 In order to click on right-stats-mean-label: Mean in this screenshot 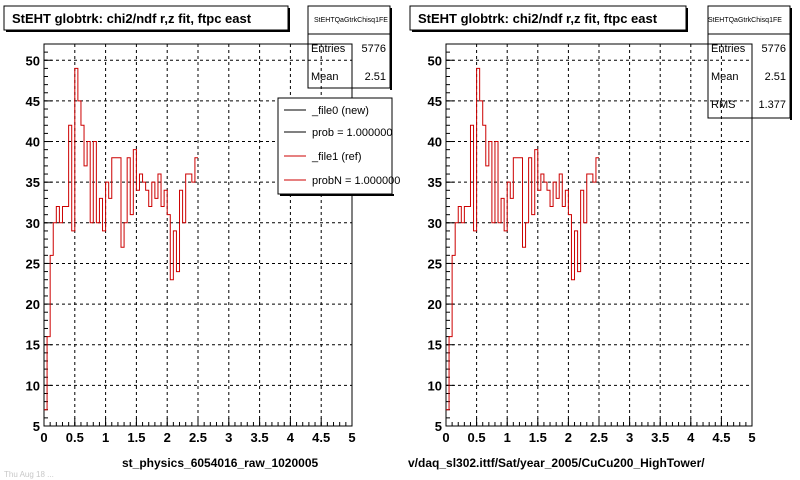, I will do `click(725, 77)`.